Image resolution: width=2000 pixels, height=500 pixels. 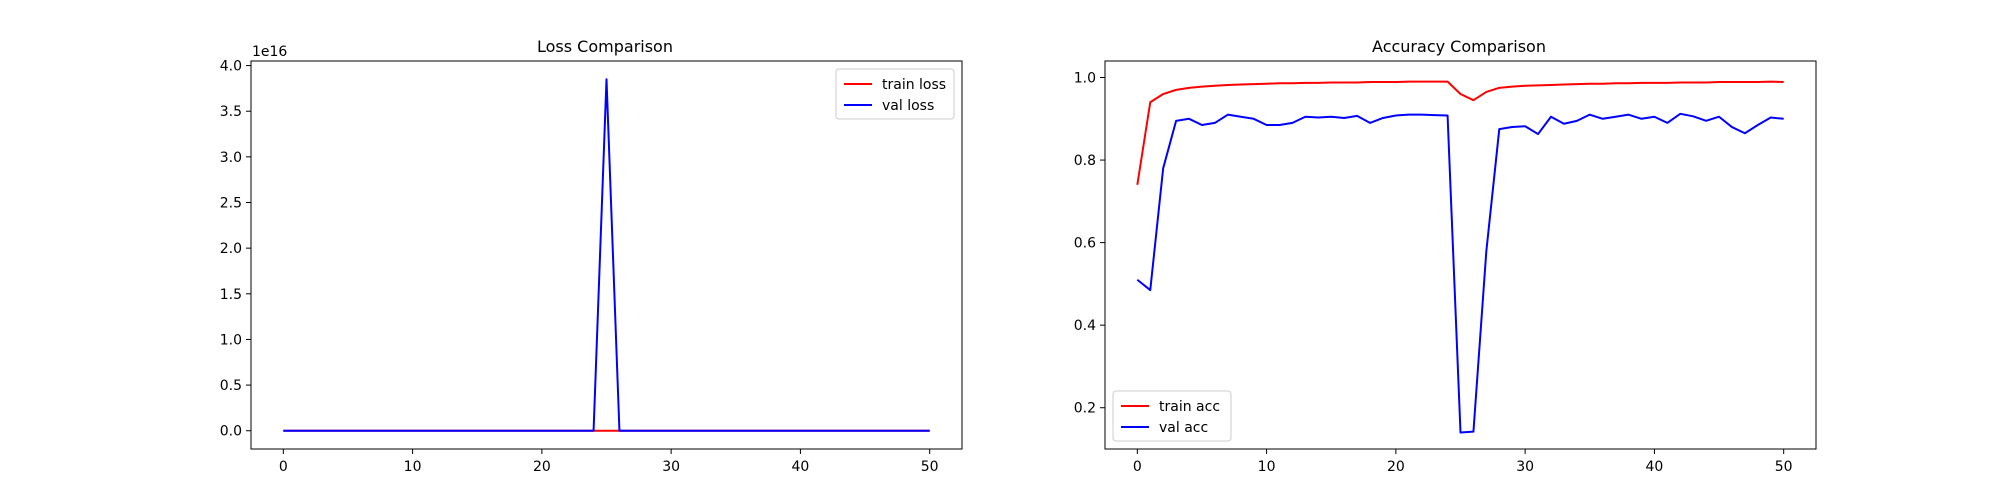 What do you see at coordinates (231, 432) in the screenshot?
I see `loss-y-tick-label: 0.0` at bounding box center [231, 432].